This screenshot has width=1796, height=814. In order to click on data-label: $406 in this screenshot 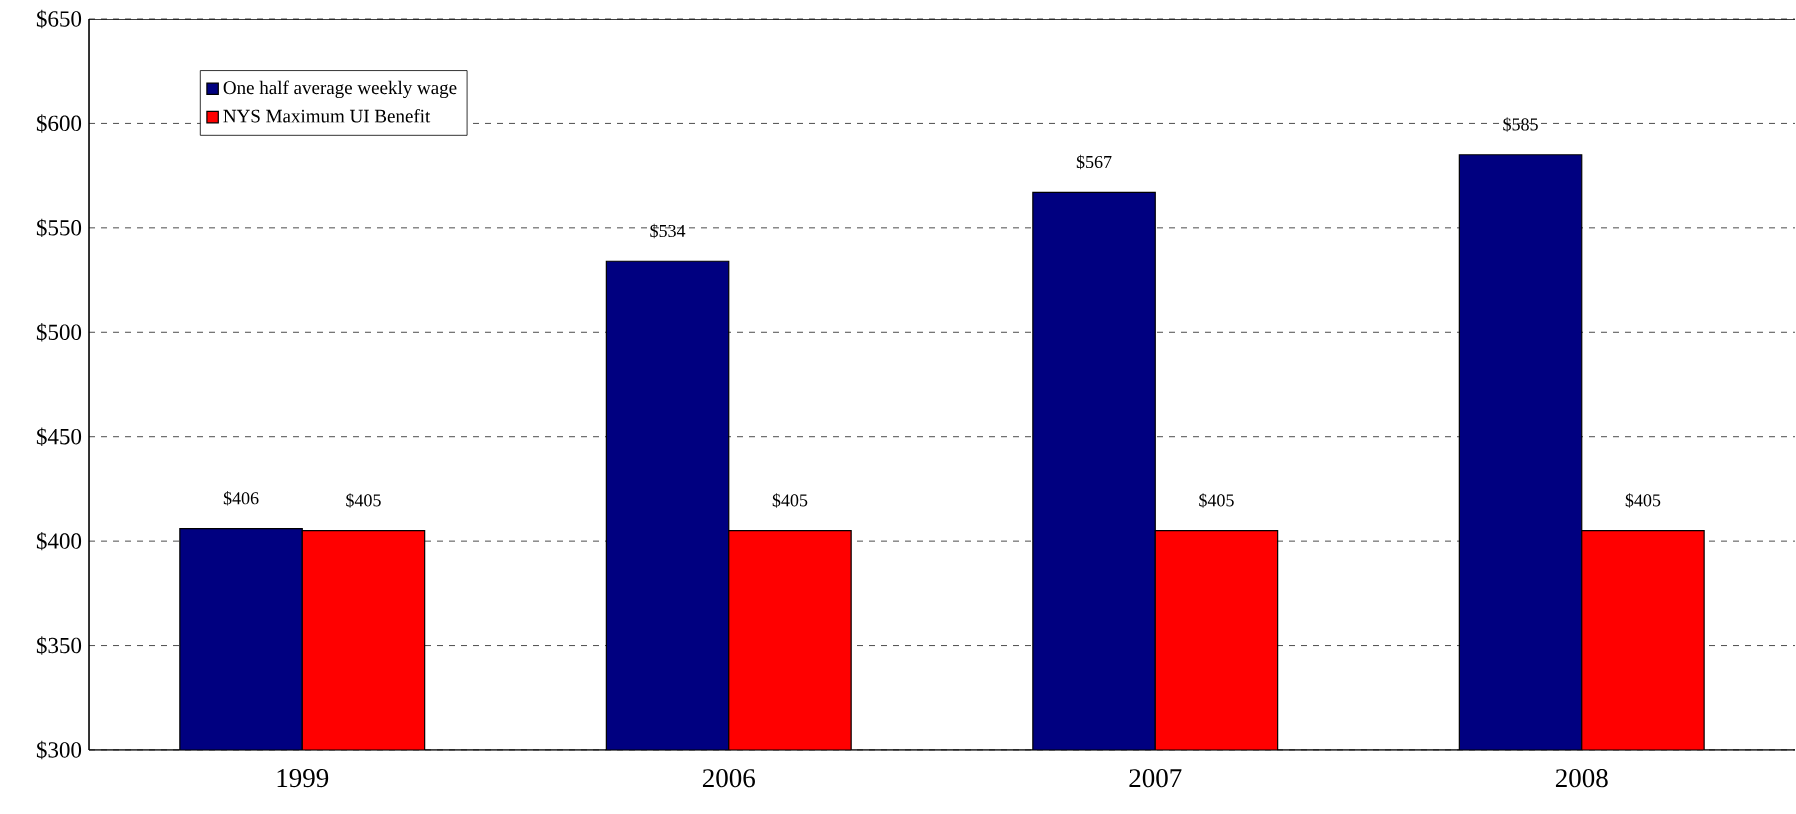, I will do `click(241, 498)`.